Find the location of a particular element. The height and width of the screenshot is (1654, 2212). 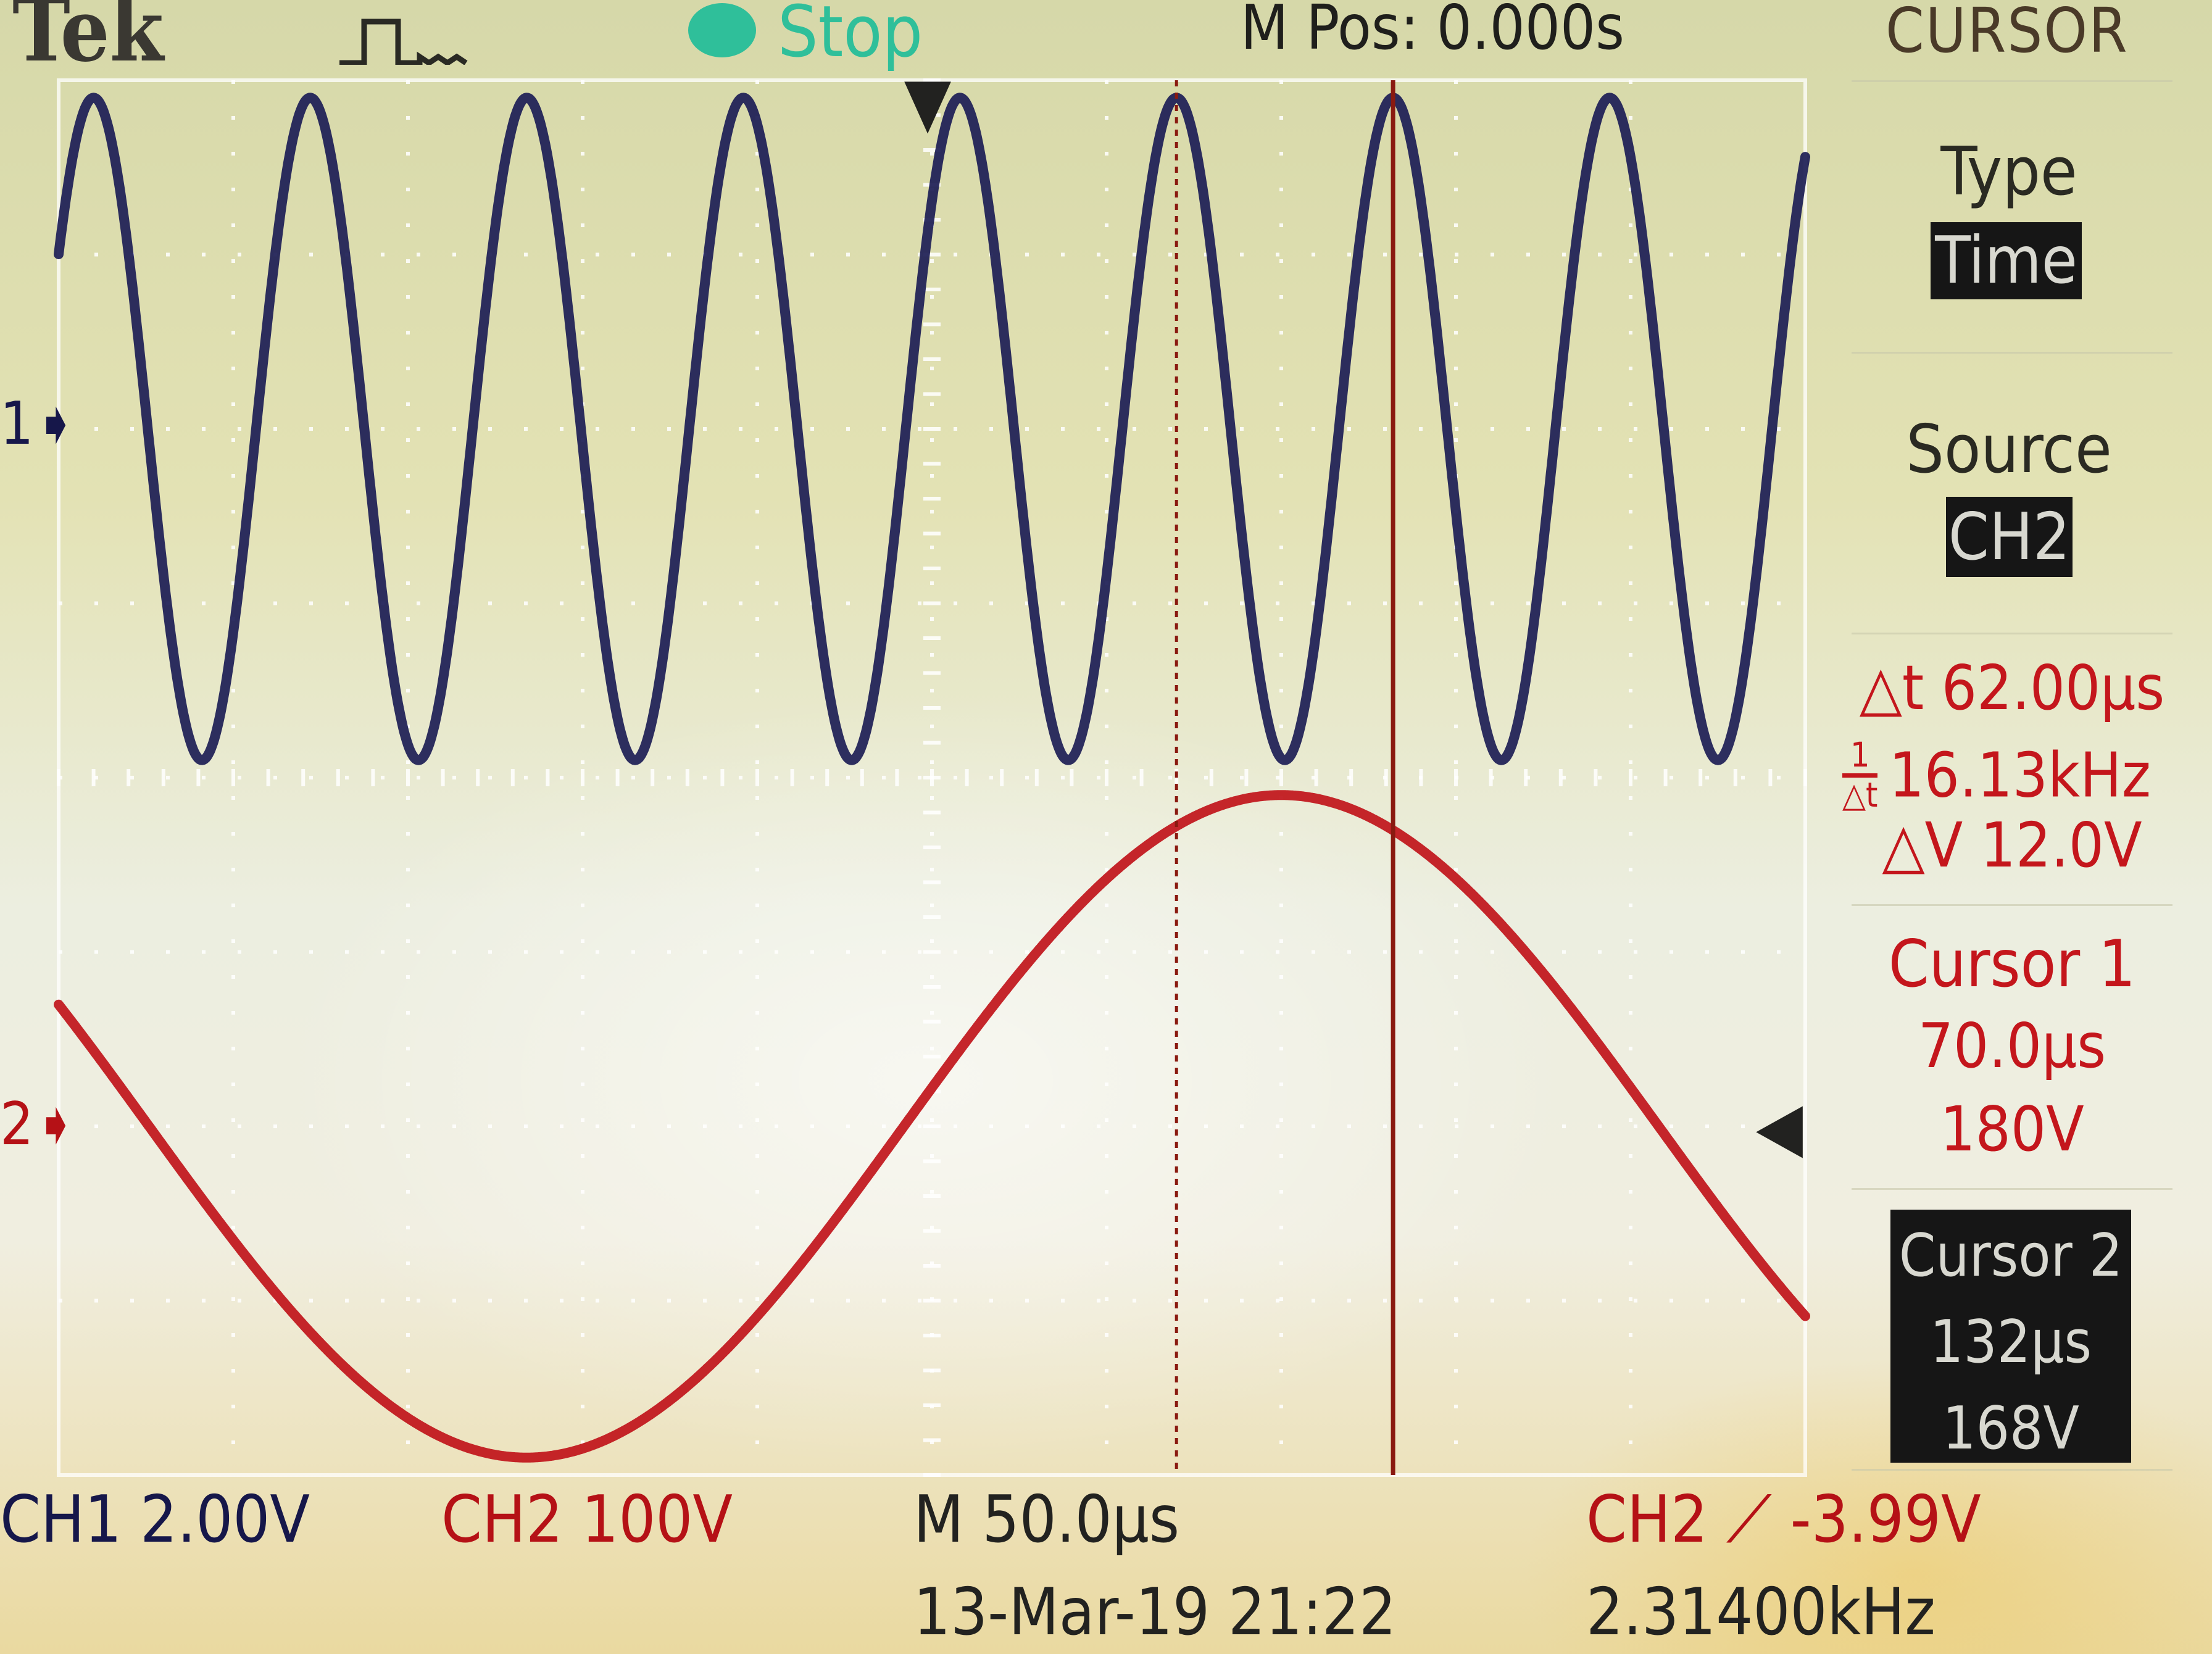

pulse-waveform-icon is located at coordinates (403, 42).